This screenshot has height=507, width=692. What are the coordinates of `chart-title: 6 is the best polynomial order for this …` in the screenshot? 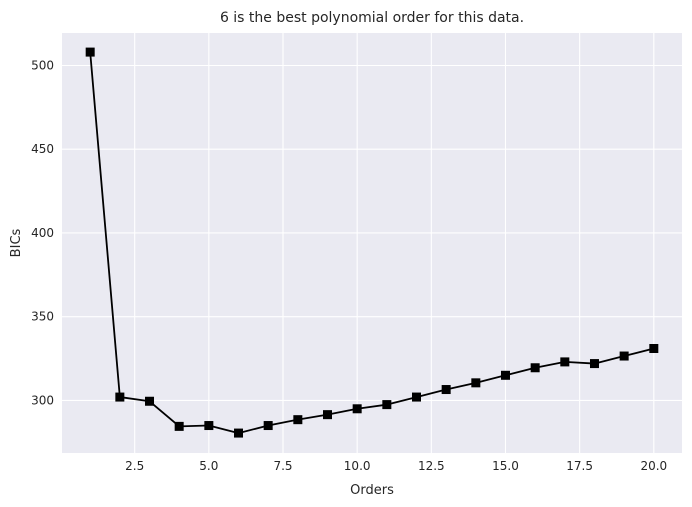 It's located at (372, 18).